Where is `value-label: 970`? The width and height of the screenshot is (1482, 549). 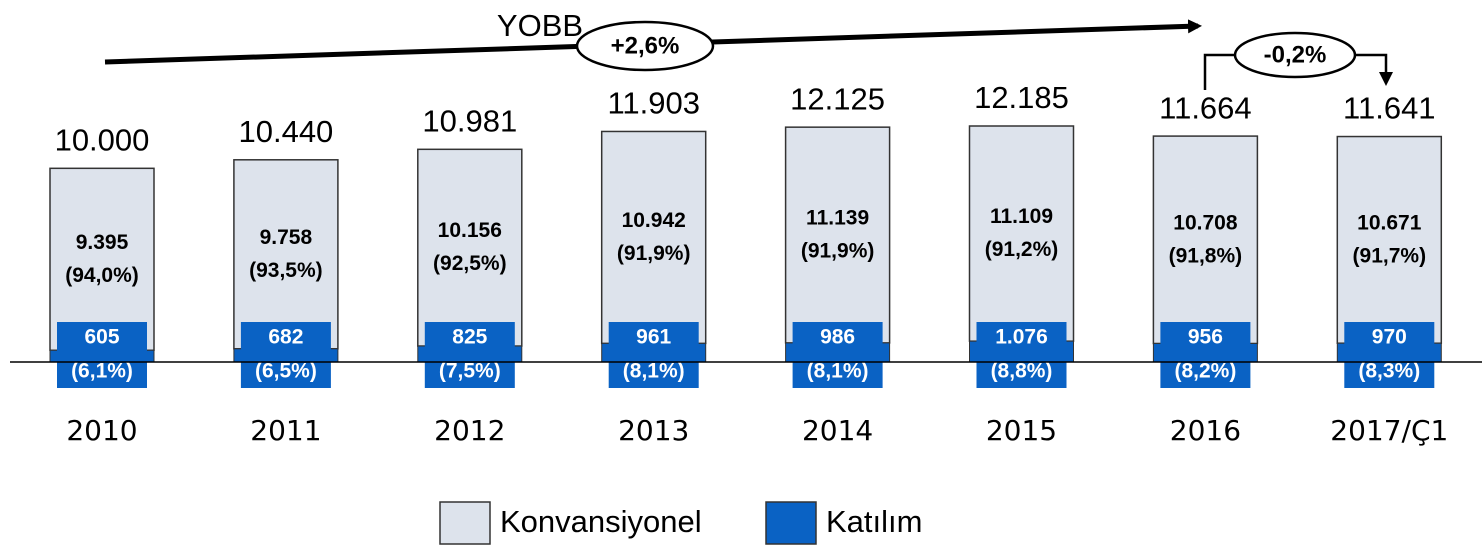 value-label: 970 is located at coordinates (1389, 337).